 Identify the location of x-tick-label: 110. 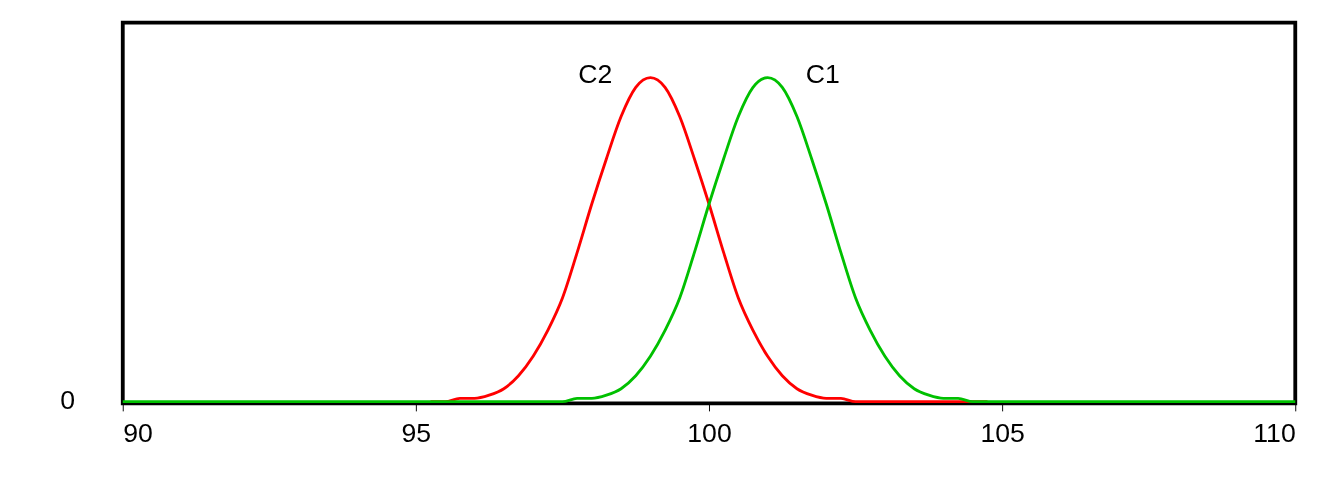
(1274, 432).